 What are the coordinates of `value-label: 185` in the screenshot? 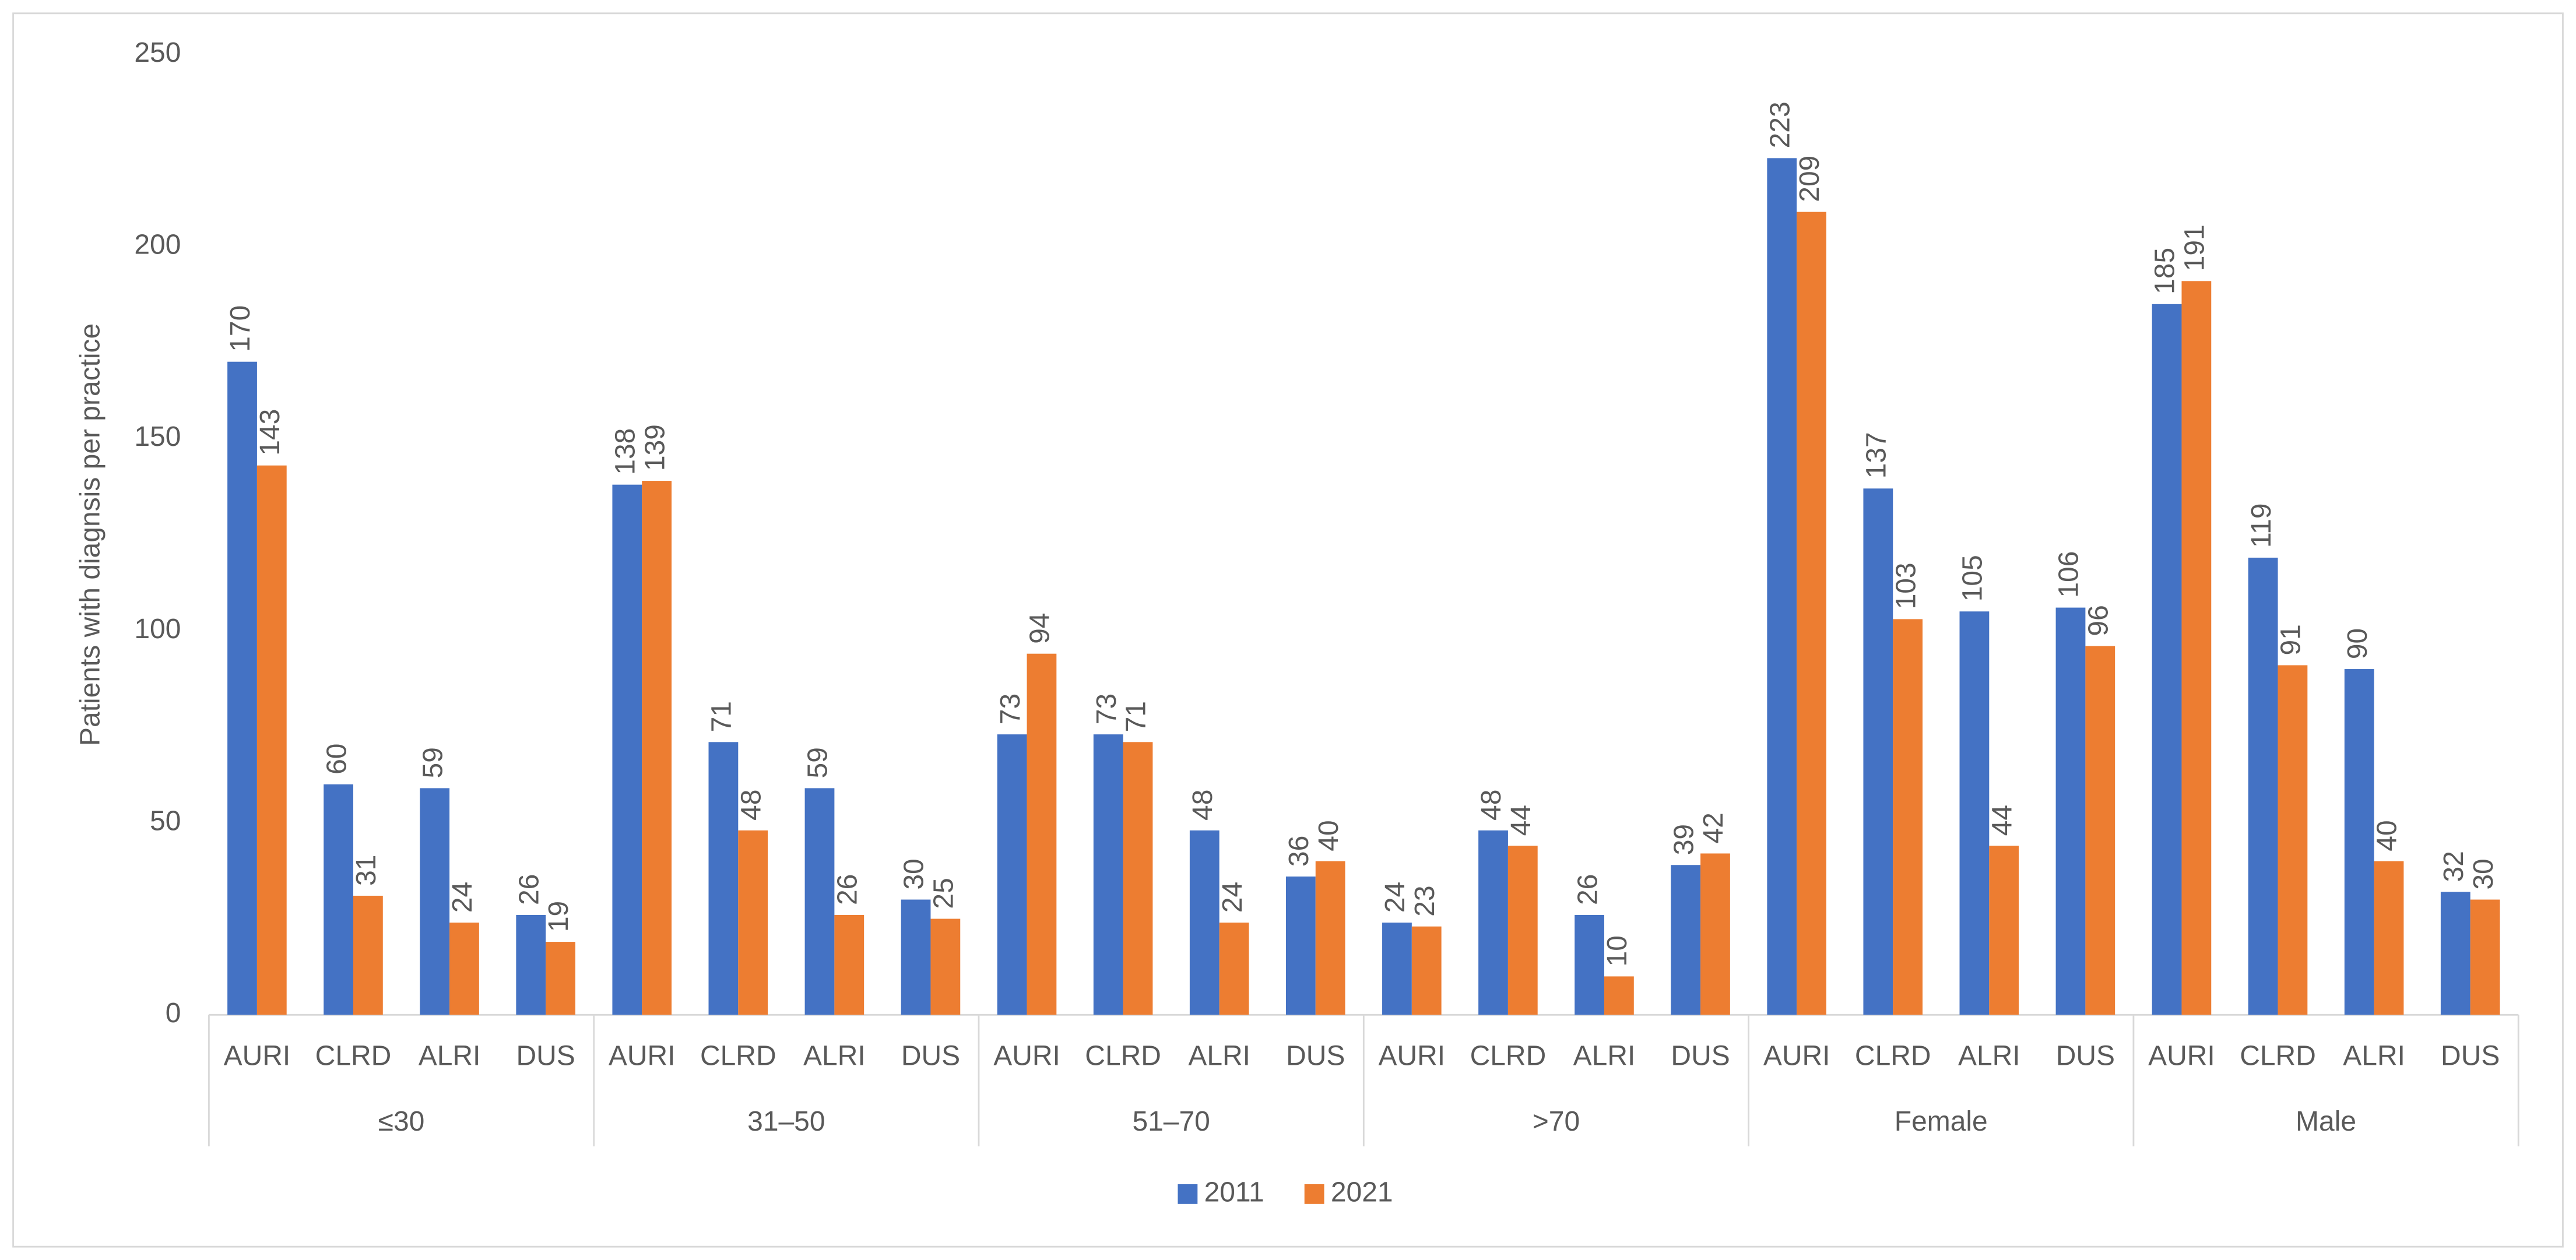 It's located at (2165, 271).